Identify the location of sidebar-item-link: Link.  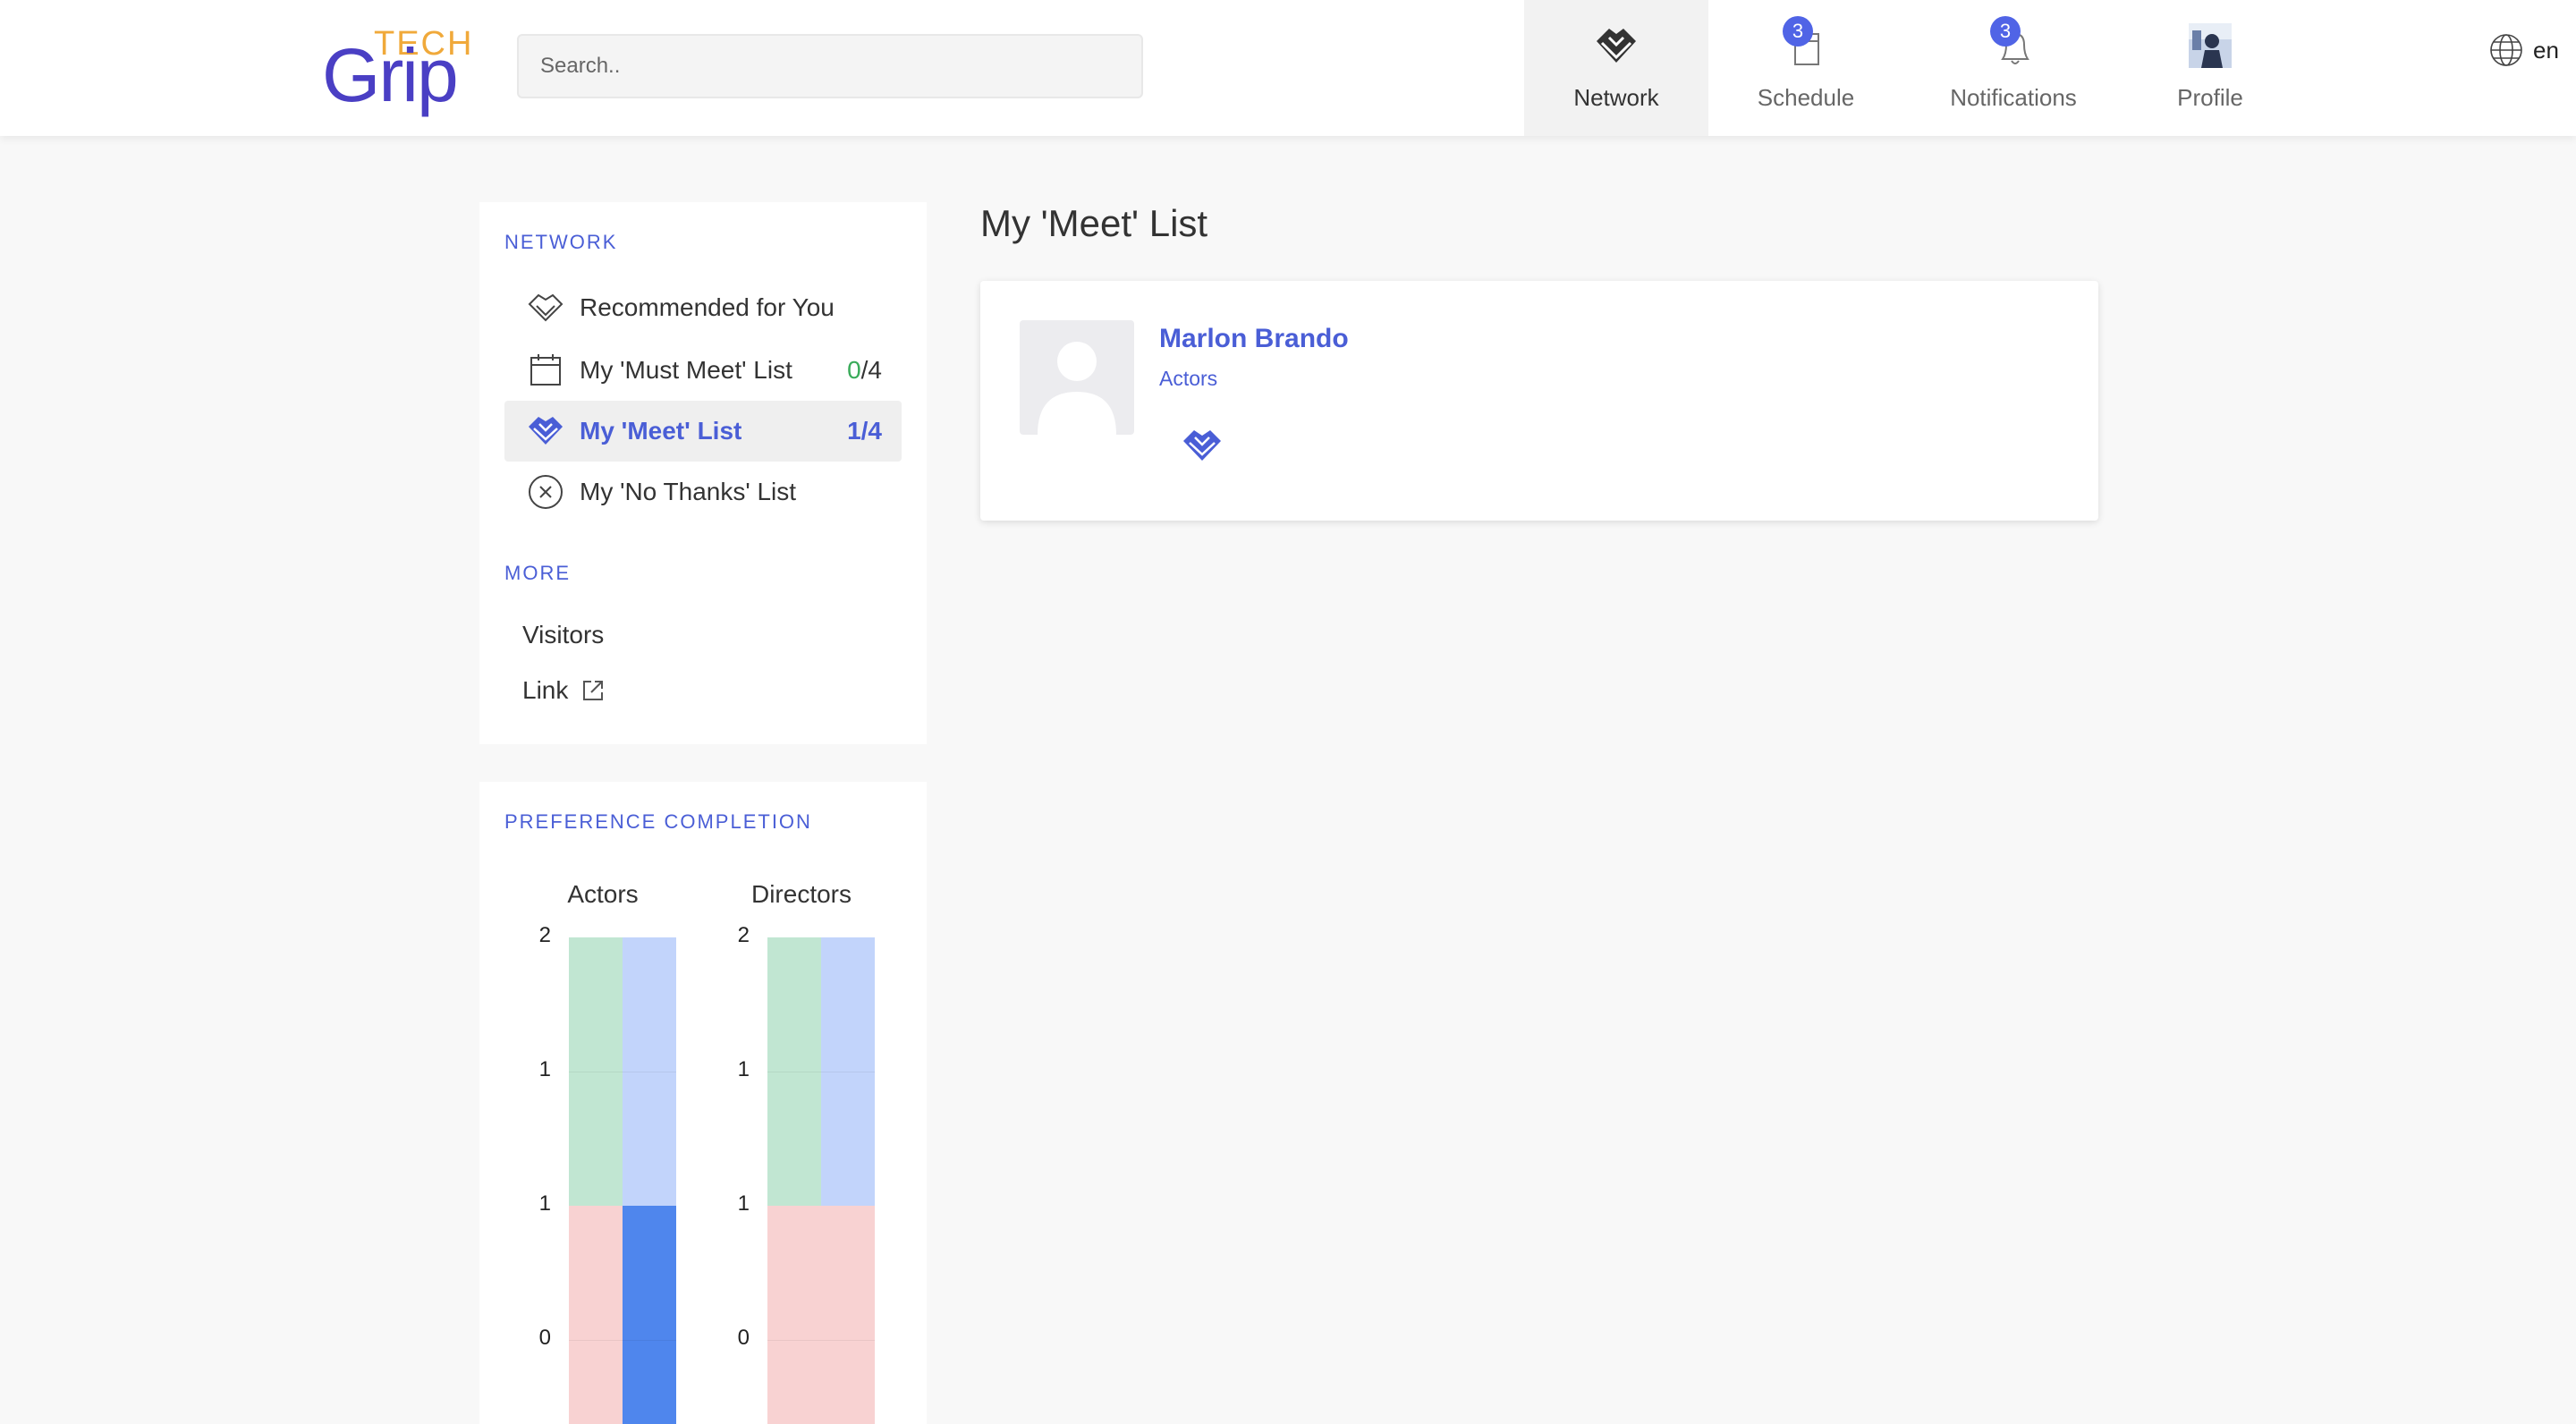
(564, 690).